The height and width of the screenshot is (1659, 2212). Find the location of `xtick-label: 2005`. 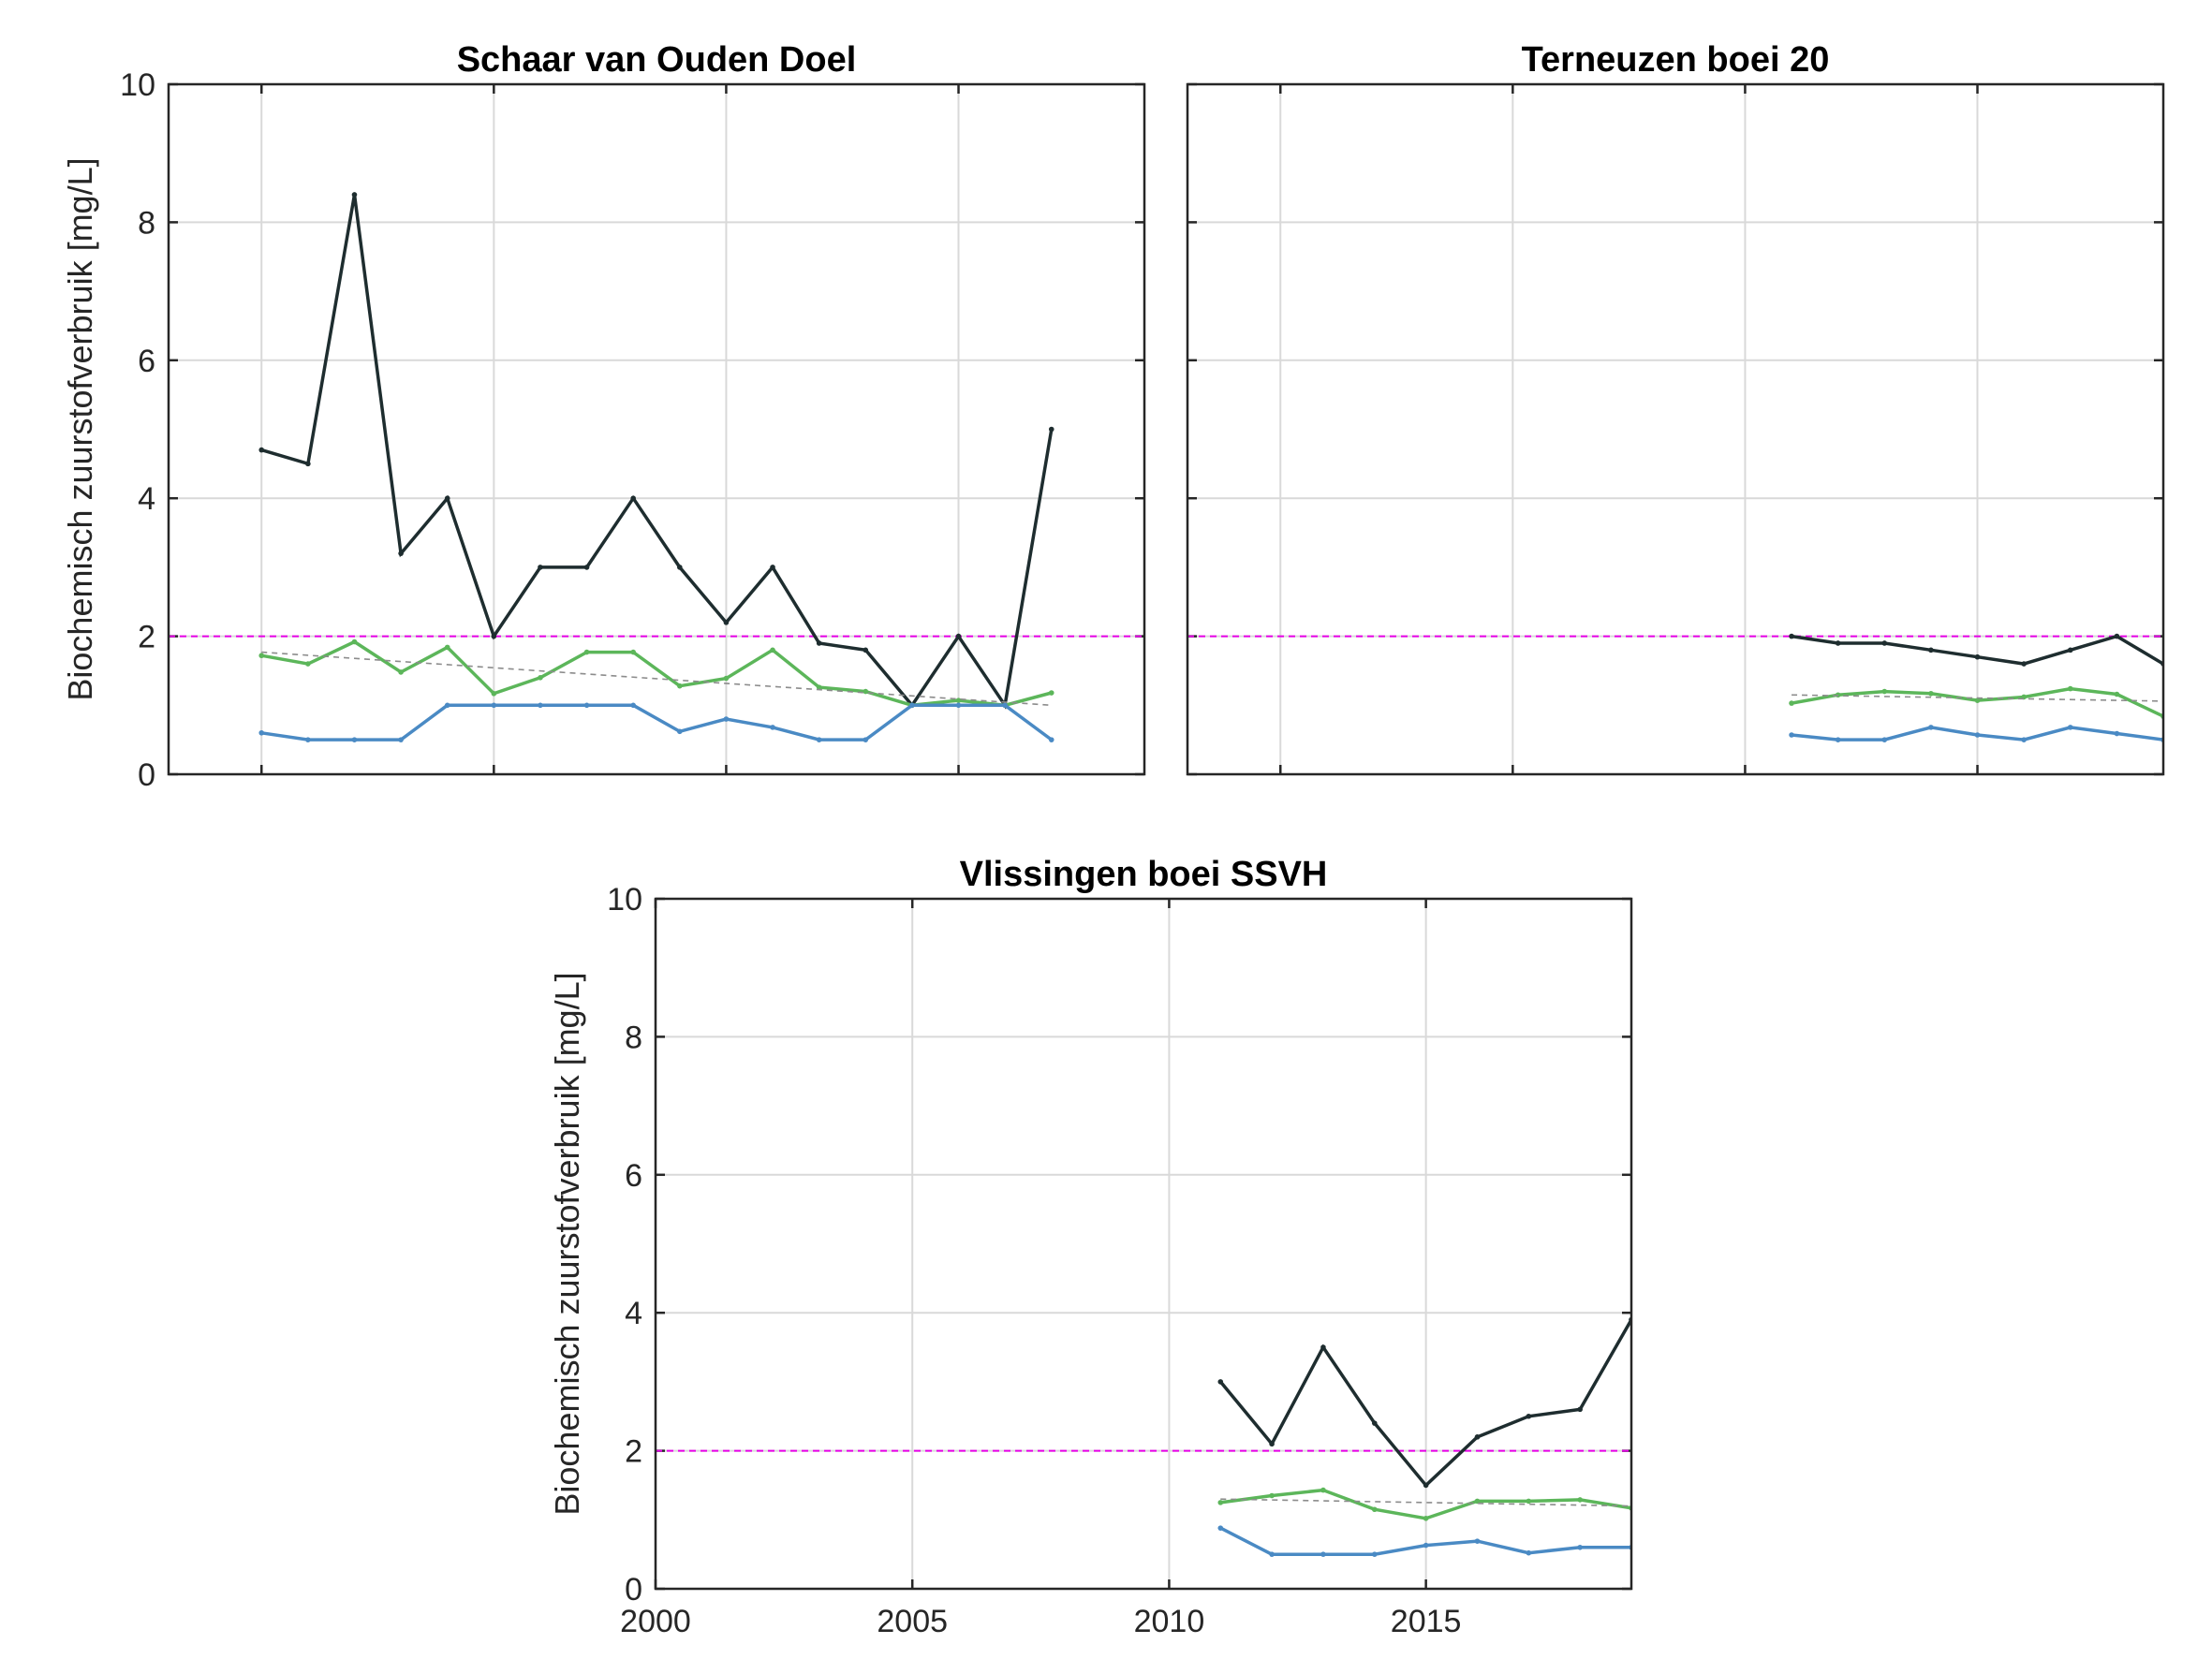

xtick-label: 2005 is located at coordinates (913, 1621).